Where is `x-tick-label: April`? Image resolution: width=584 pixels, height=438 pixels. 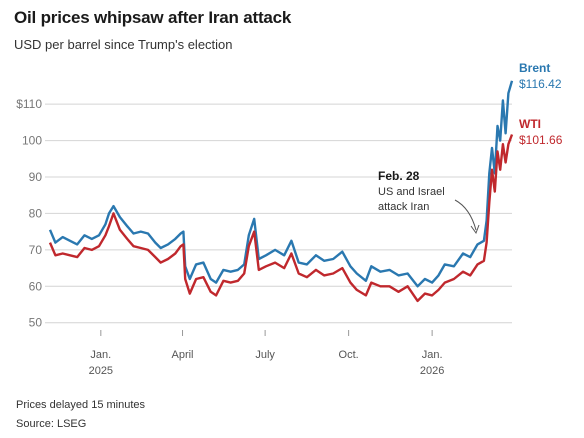
x-tick-label: April is located at coordinates (183, 355).